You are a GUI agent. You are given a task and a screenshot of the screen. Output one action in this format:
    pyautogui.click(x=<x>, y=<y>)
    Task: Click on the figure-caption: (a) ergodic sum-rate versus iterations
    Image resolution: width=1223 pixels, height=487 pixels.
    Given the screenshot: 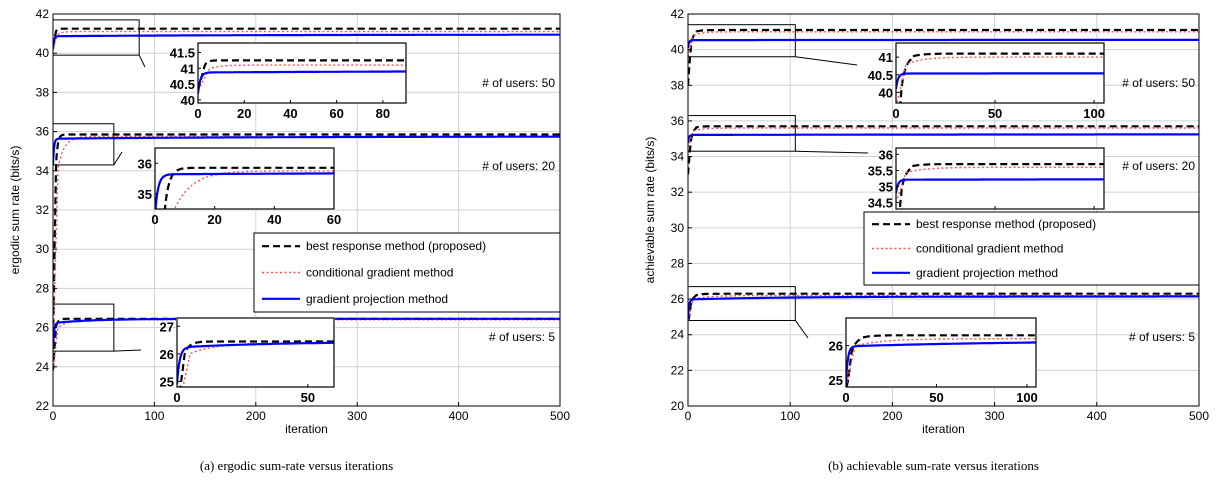 What is the action you would take?
    pyautogui.click(x=296, y=465)
    